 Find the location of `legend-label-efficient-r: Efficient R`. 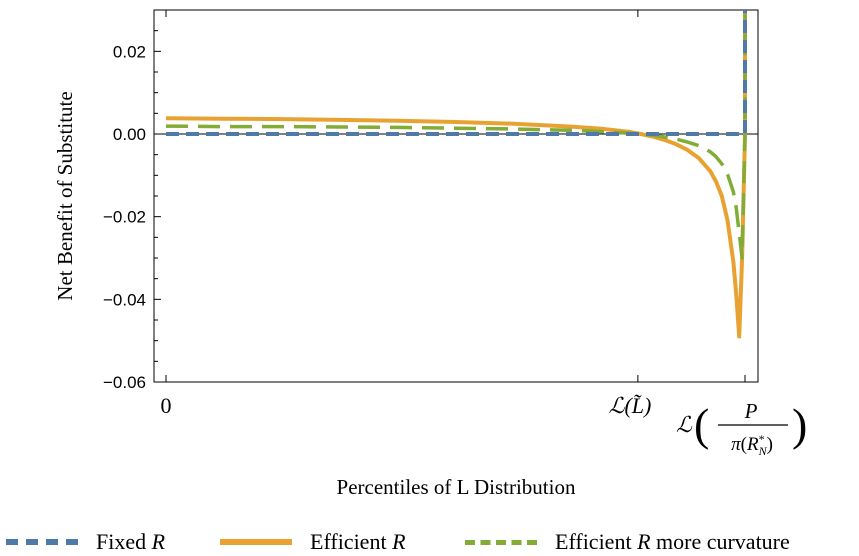

legend-label-efficient-r: Efficient R is located at coordinates (358, 541).